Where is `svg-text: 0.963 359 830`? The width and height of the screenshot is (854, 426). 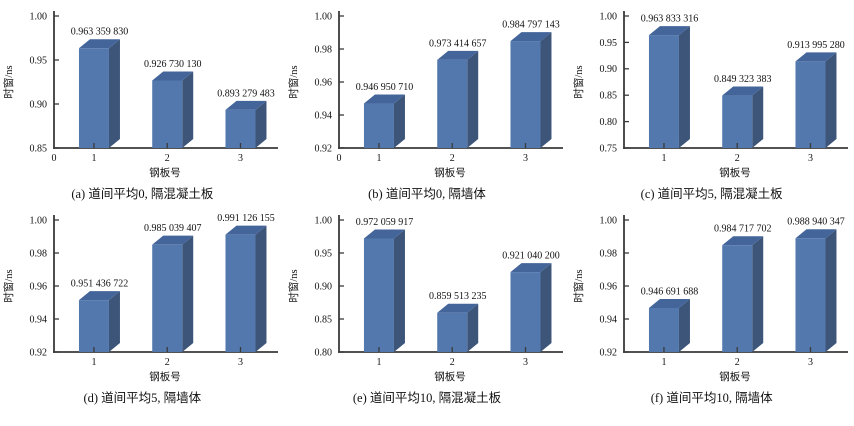
svg-text: 0.963 359 830 is located at coordinates (100, 32).